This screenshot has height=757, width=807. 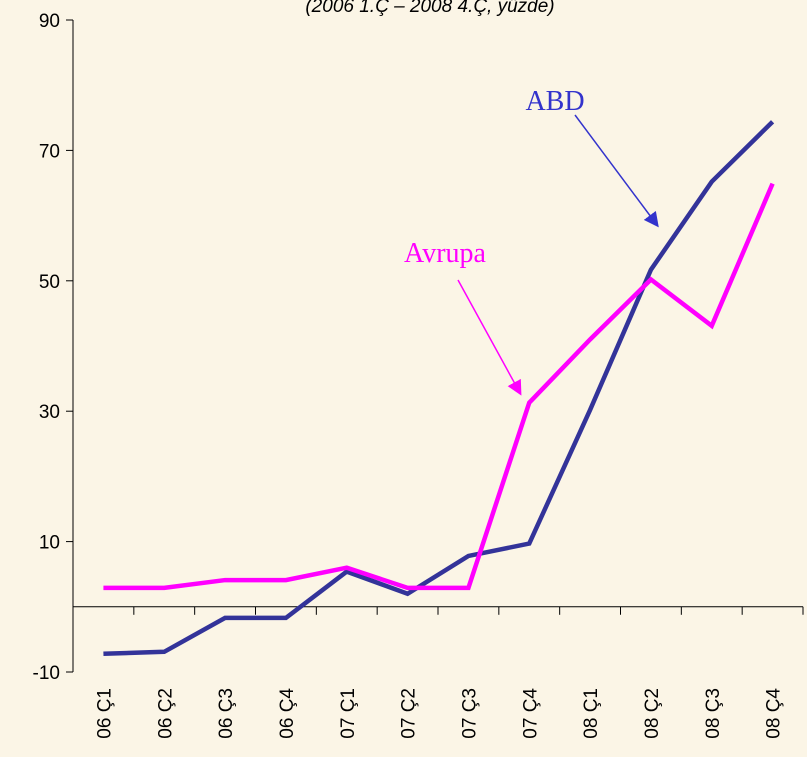 I want to click on x-tick-label: 07 Ç1, so click(x=348, y=713).